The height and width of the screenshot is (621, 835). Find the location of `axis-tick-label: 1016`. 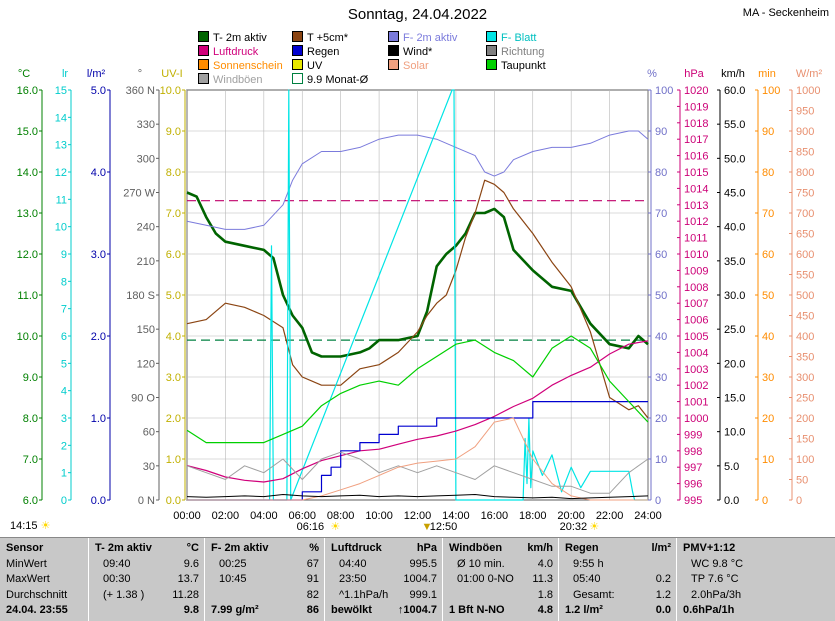

axis-tick-label: 1016 is located at coordinates (696, 157).